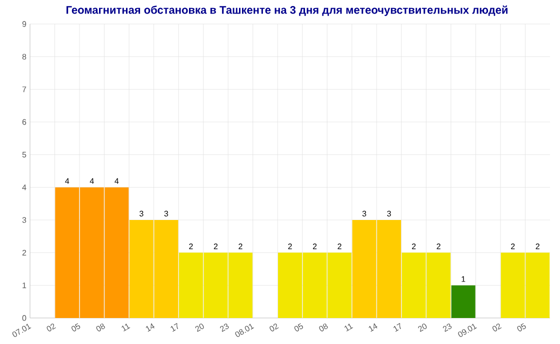 The image size is (560, 344). Describe the element at coordinates (24, 57) in the screenshot. I see `y-tick-label: 8` at that location.